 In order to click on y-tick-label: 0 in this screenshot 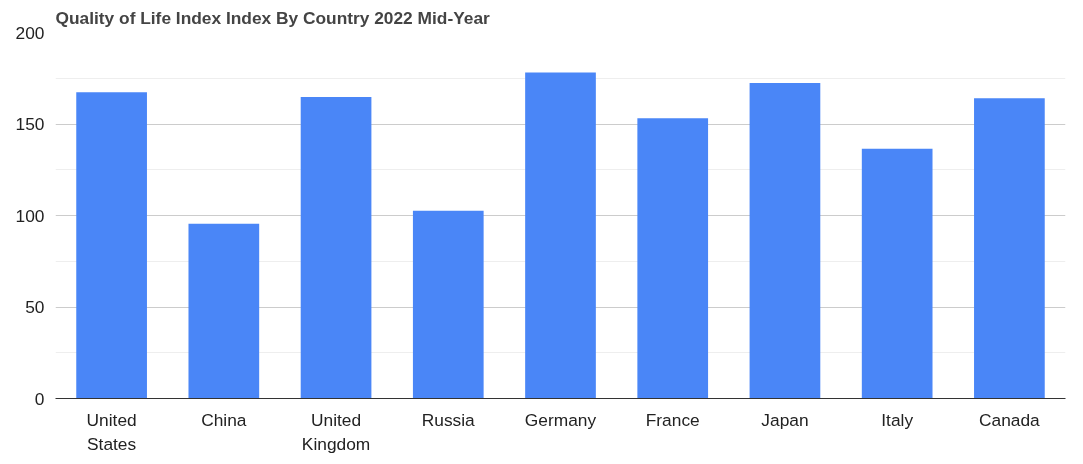, I will do `click(39, 398)`.